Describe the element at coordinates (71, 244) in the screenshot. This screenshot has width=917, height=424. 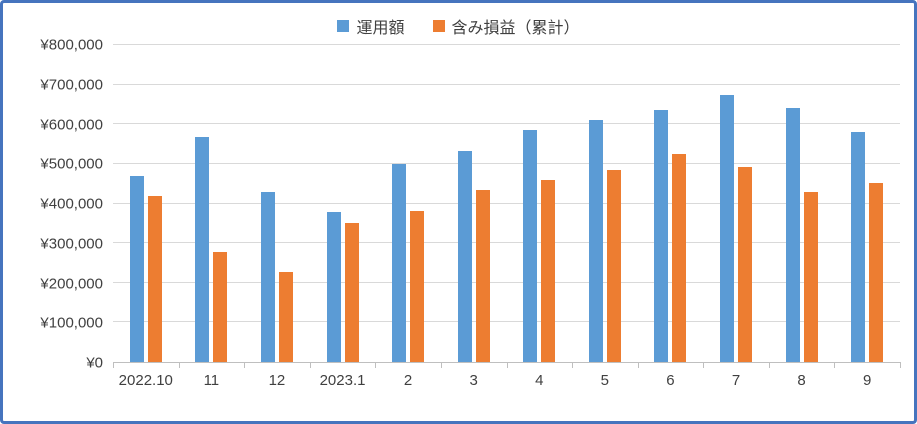
I see `y-tick-label: ¥300,000` at that location.